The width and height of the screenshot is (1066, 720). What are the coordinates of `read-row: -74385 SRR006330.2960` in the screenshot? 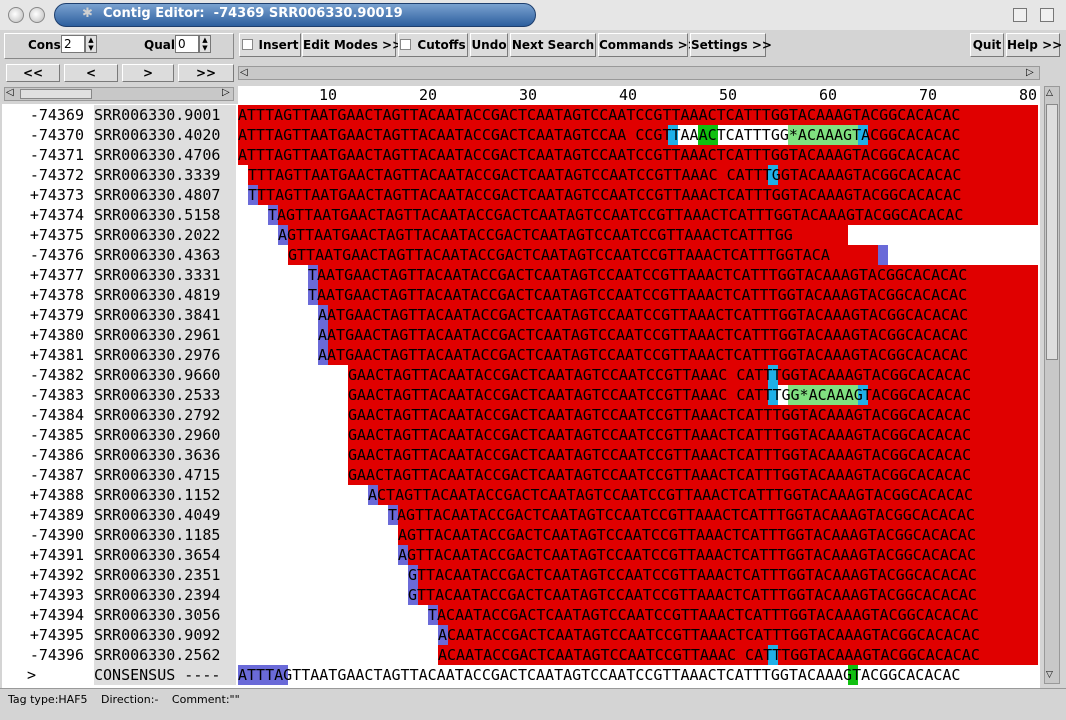 It's located at (120, 435).